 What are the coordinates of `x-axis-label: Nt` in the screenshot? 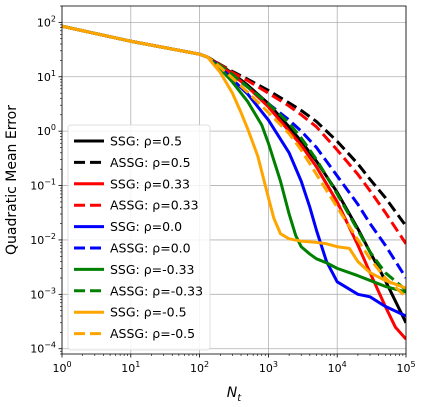 It's located at (234, 394).